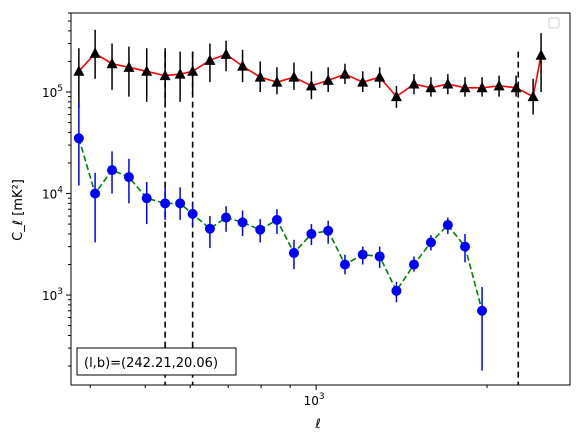 This screenshot has width=580, height=441. I want to click on annotation-box: (l,b)=(242.21,20.06), so click(156, 361).